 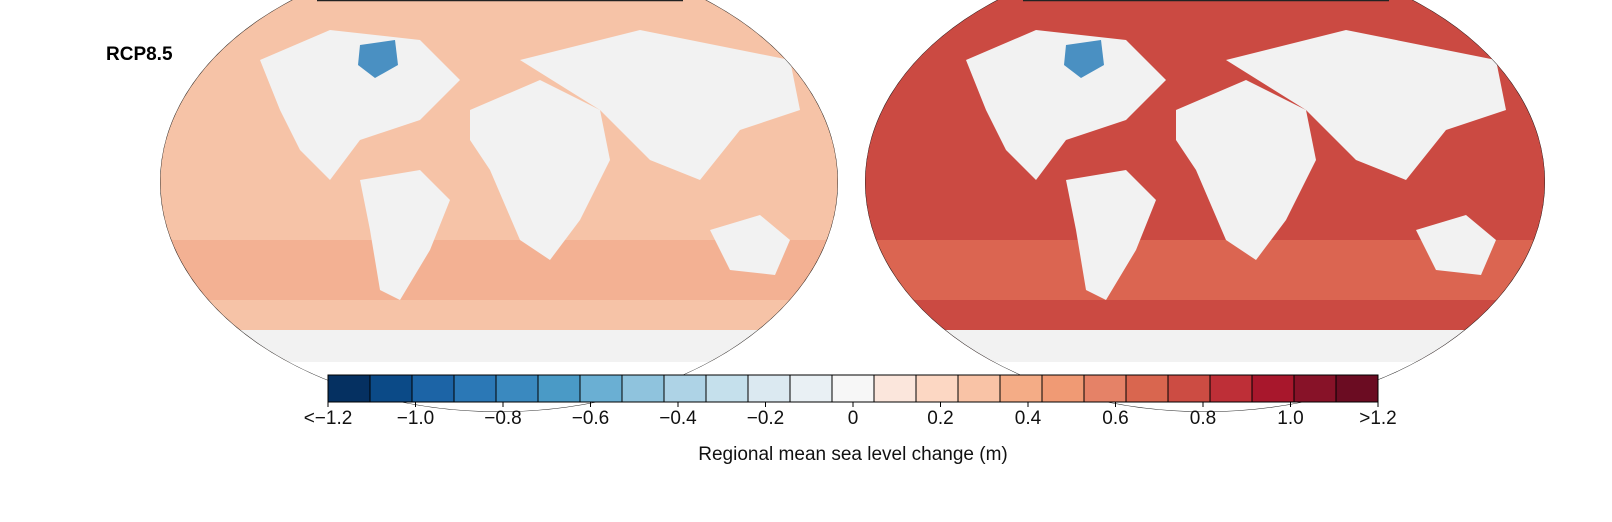 What do you see at coordinates (590, 418) in the screenshot?
I see `colorbar-tick-label: −0.6` at bounding box center [590, 418].